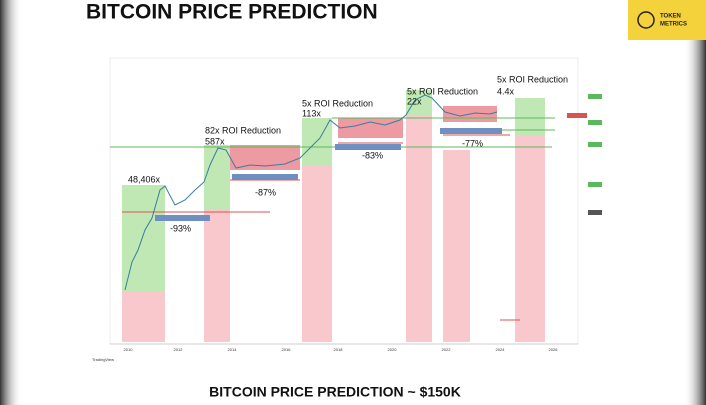 The width and height of the screenshot is (706, 405). What do you see at coordinates (179, 349) in the screenshot?
I see `x-tick-label: 2012` at bounding box center [179, 349].